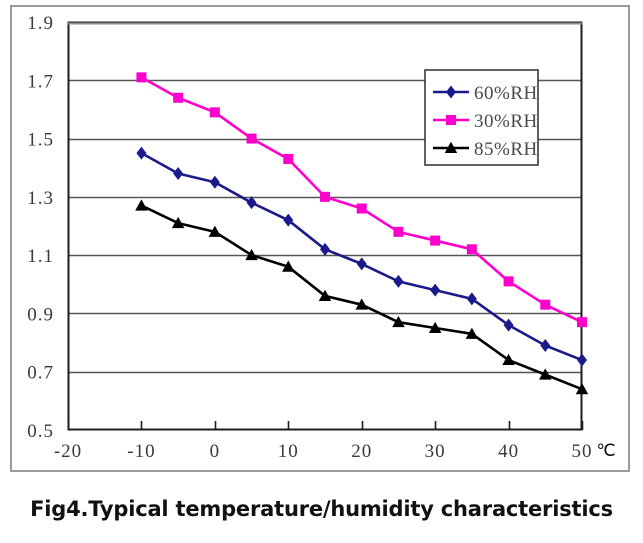 The height and width of the screenshot is (543, 643). What do you see at coordinates (325, 425) in the screenshot?
I see `x-axis-ticks` at bounding box center [325, 425].